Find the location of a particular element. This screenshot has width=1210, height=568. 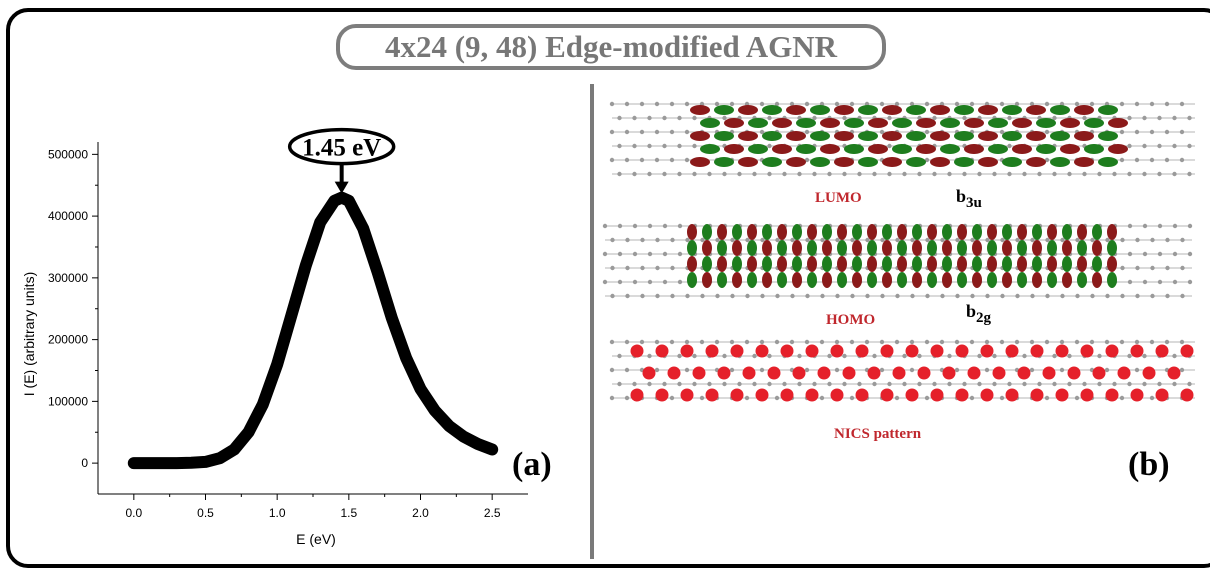

panel-b-label: (b) is located at coordinates (1149, 464).